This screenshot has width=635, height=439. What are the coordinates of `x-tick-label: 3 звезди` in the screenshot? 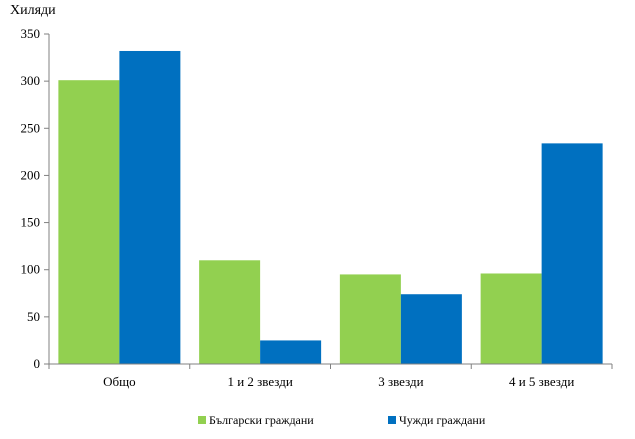 It's located at (400, 381).